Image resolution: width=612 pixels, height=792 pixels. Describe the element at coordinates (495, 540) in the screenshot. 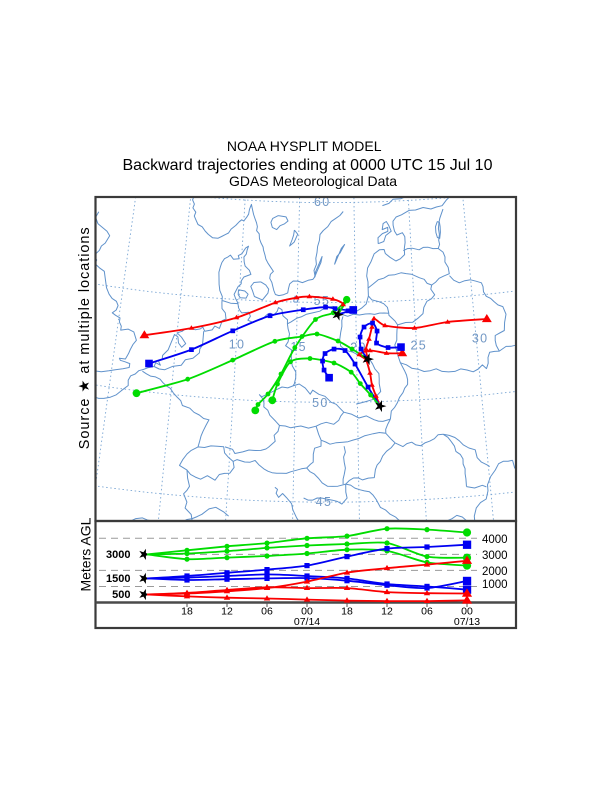

I see `svg-text: 4000` at that location.